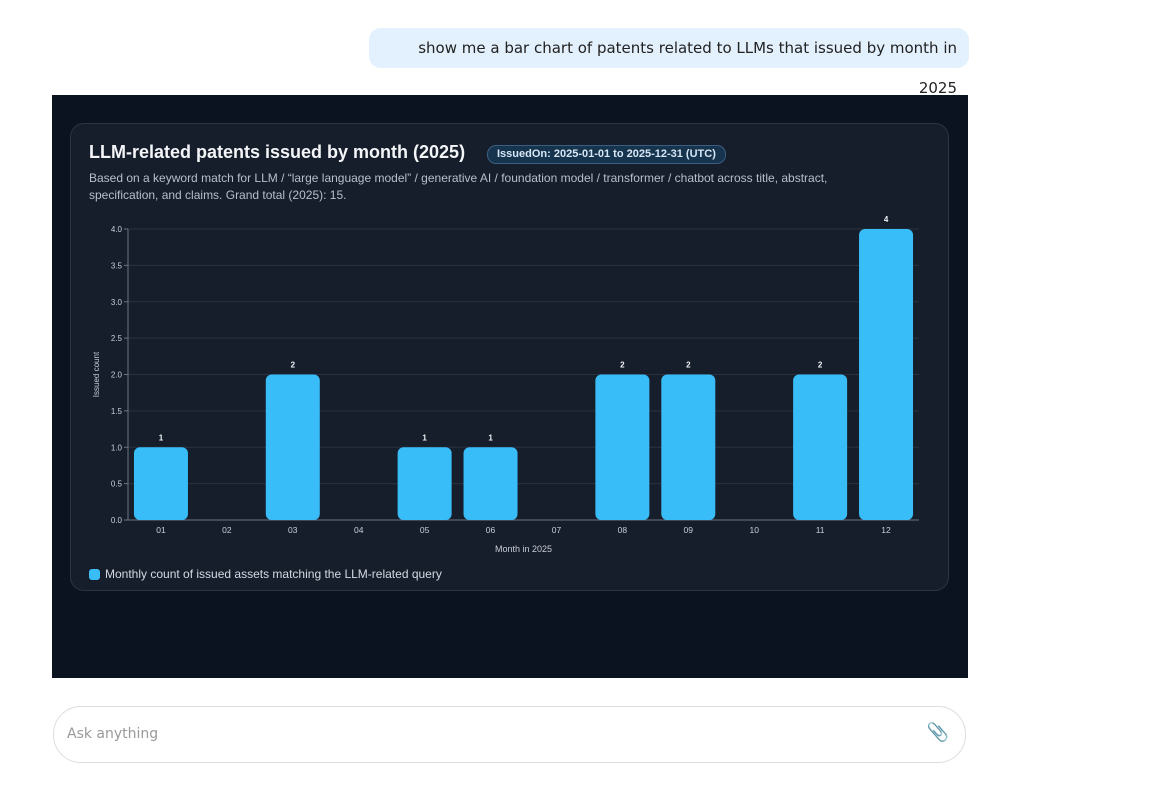 The width and height of the screenshot is (1152, 786). What do you see at coordinates (557, 530) in the screenshot?
I see `x-tick-label: 07` at bounding box center [557, 530].